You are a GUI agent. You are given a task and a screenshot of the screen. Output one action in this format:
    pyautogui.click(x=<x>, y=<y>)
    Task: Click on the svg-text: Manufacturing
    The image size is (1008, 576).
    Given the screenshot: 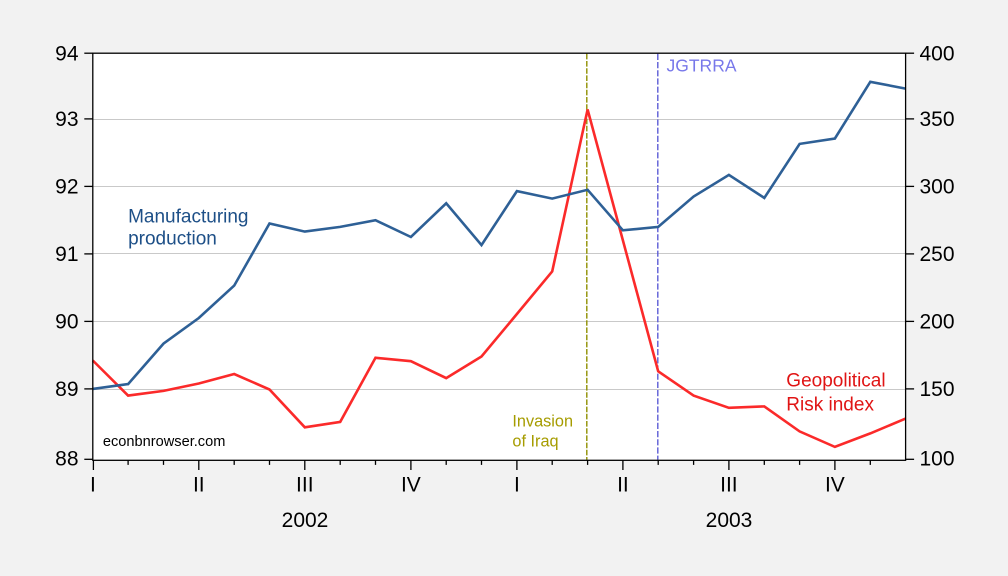 What is the action you would take?
    pyautogui.click(x=188, y=217)
    